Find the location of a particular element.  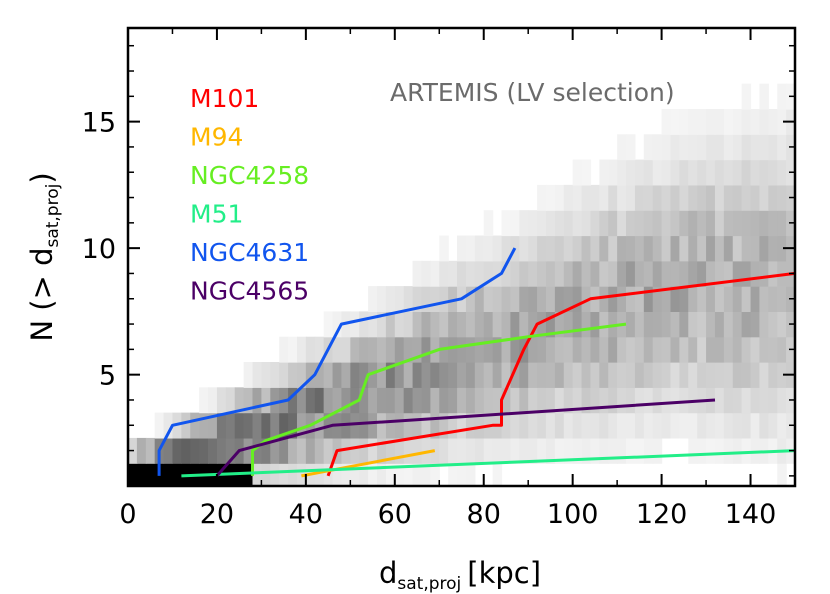

legend-item-m51: M51 is located at coordinates (216, 214).